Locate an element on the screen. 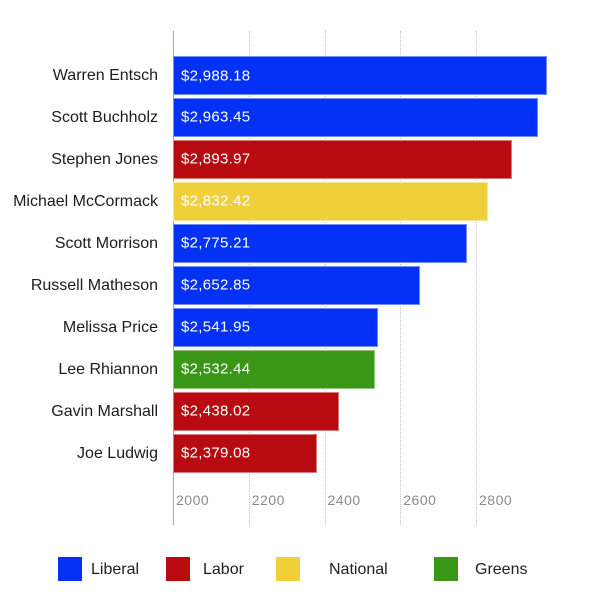  bar: $2,988.18 is located at coordinates (360, 75).